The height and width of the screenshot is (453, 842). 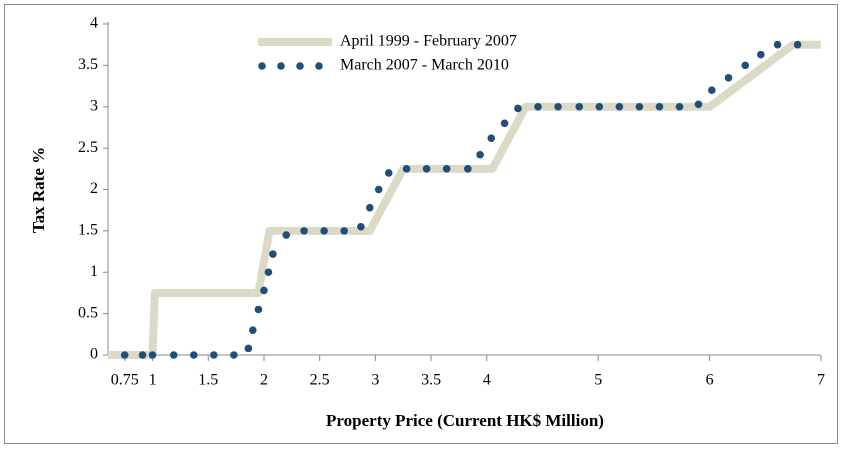 I want to click on y-tick-label: 0.5, so click(x=88, y=312).